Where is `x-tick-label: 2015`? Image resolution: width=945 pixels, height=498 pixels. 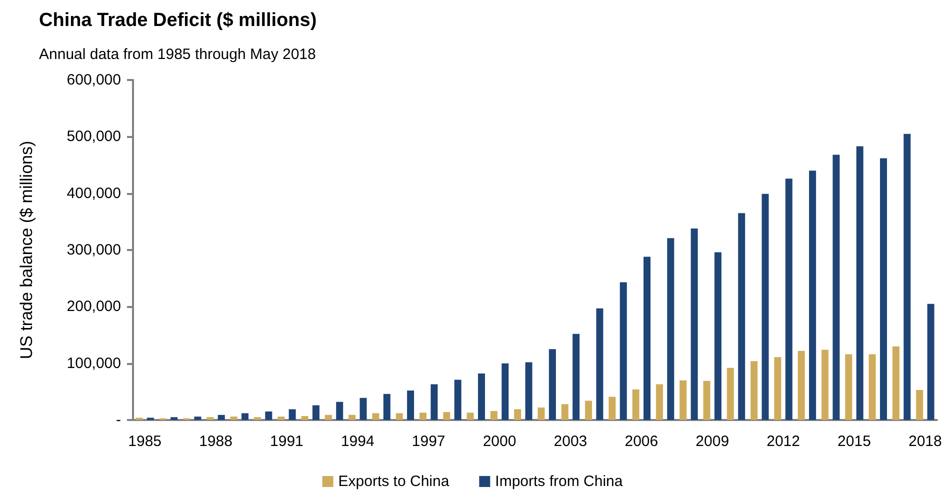 x-tick-label: 2015 is located at coordinates (854, 441).